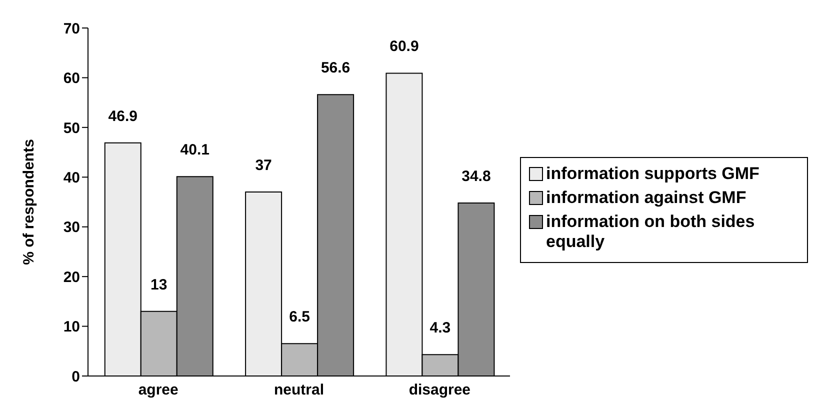  What do you see at coordinates (299, 390) in the screenshot?
I see `x-tick-label: neutral` at bounding box center [299, 390].